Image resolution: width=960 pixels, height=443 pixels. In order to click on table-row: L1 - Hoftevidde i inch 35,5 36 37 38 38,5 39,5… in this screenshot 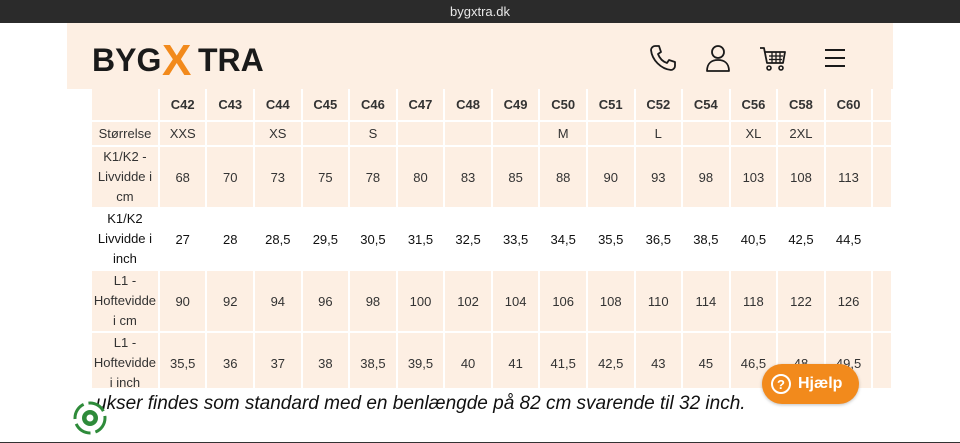, I will do `click(492, 360)`.